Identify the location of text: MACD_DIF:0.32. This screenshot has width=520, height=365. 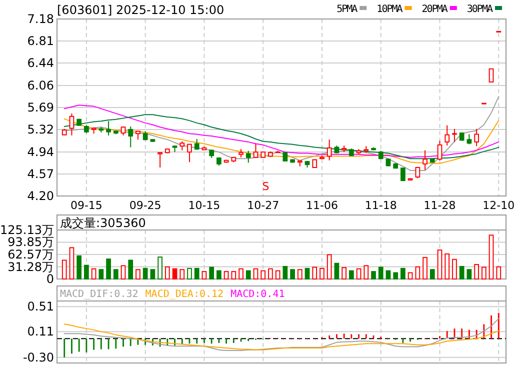
(99, 294).